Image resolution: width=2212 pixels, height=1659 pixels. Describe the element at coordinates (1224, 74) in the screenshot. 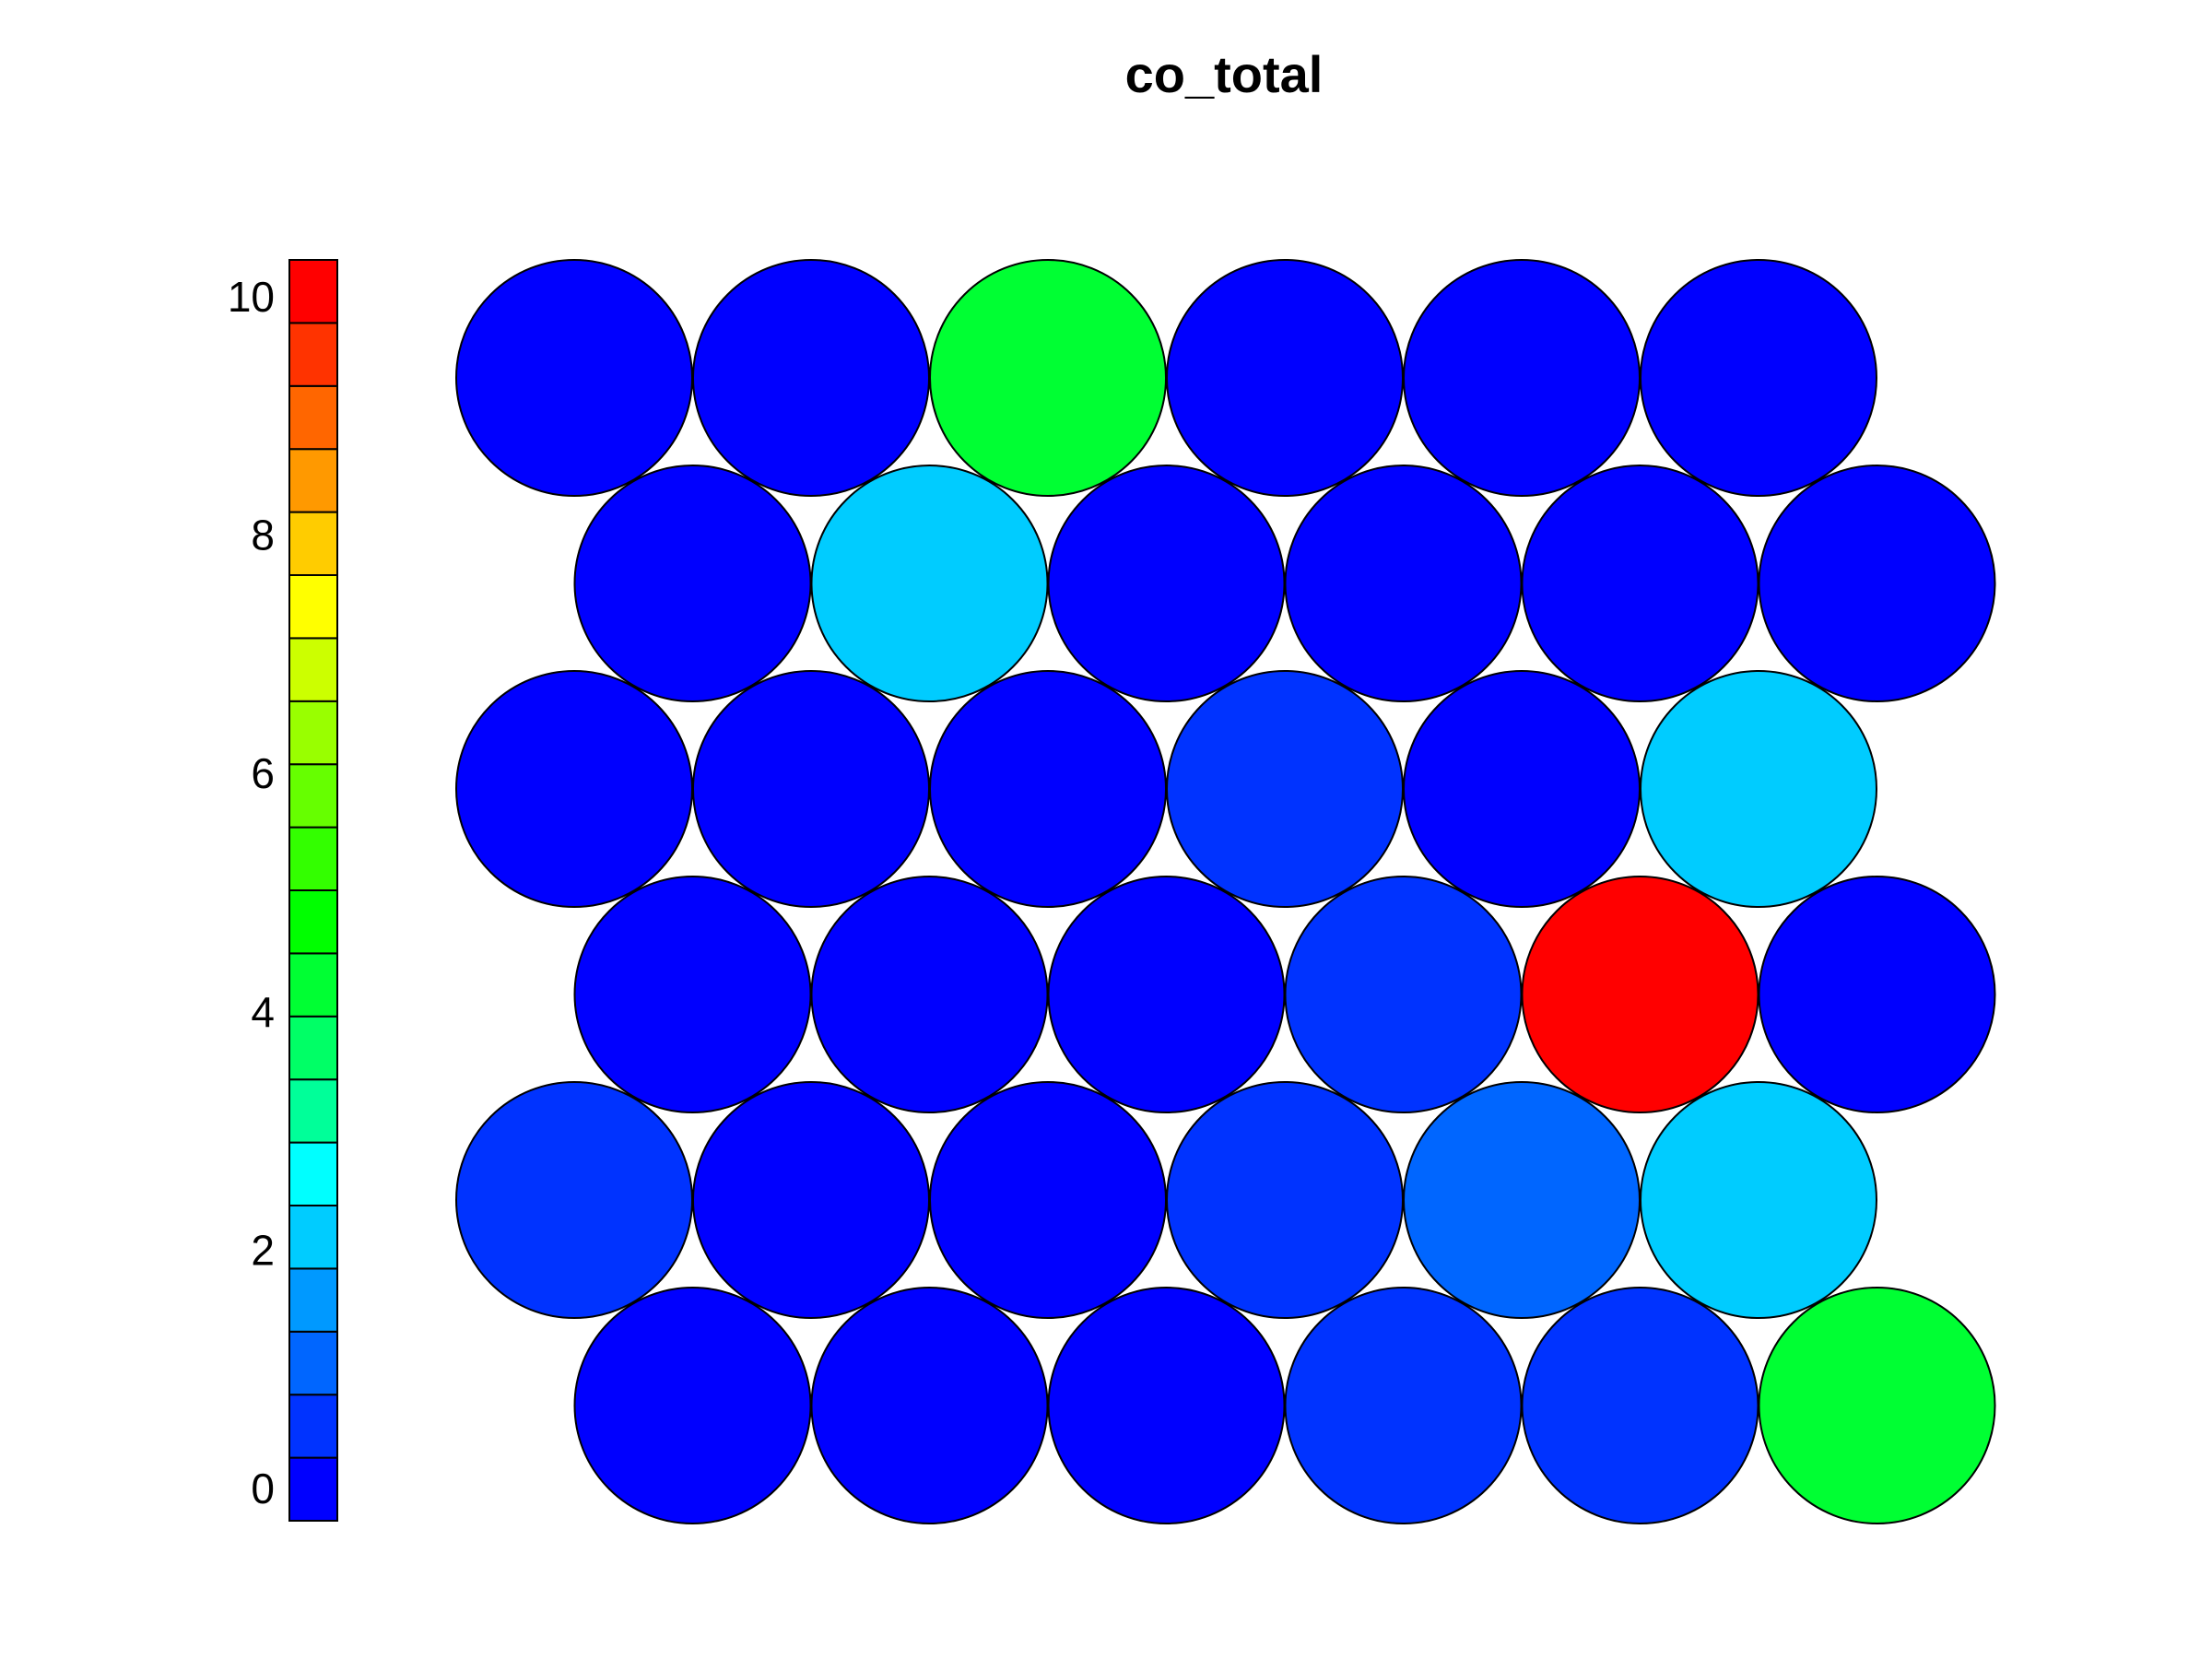

I see `chart-title: co_total` at that location.